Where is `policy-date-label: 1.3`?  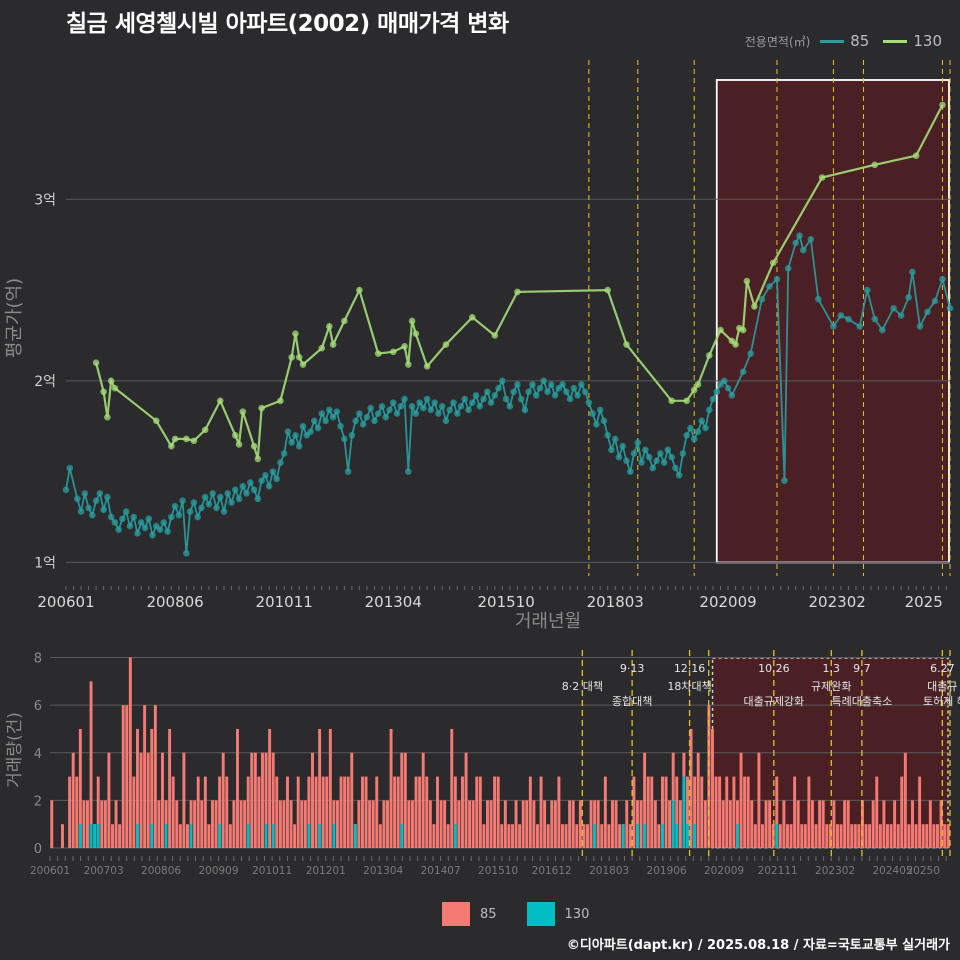
policy-date-label: 1.3 is located at coordinates (832, 668).